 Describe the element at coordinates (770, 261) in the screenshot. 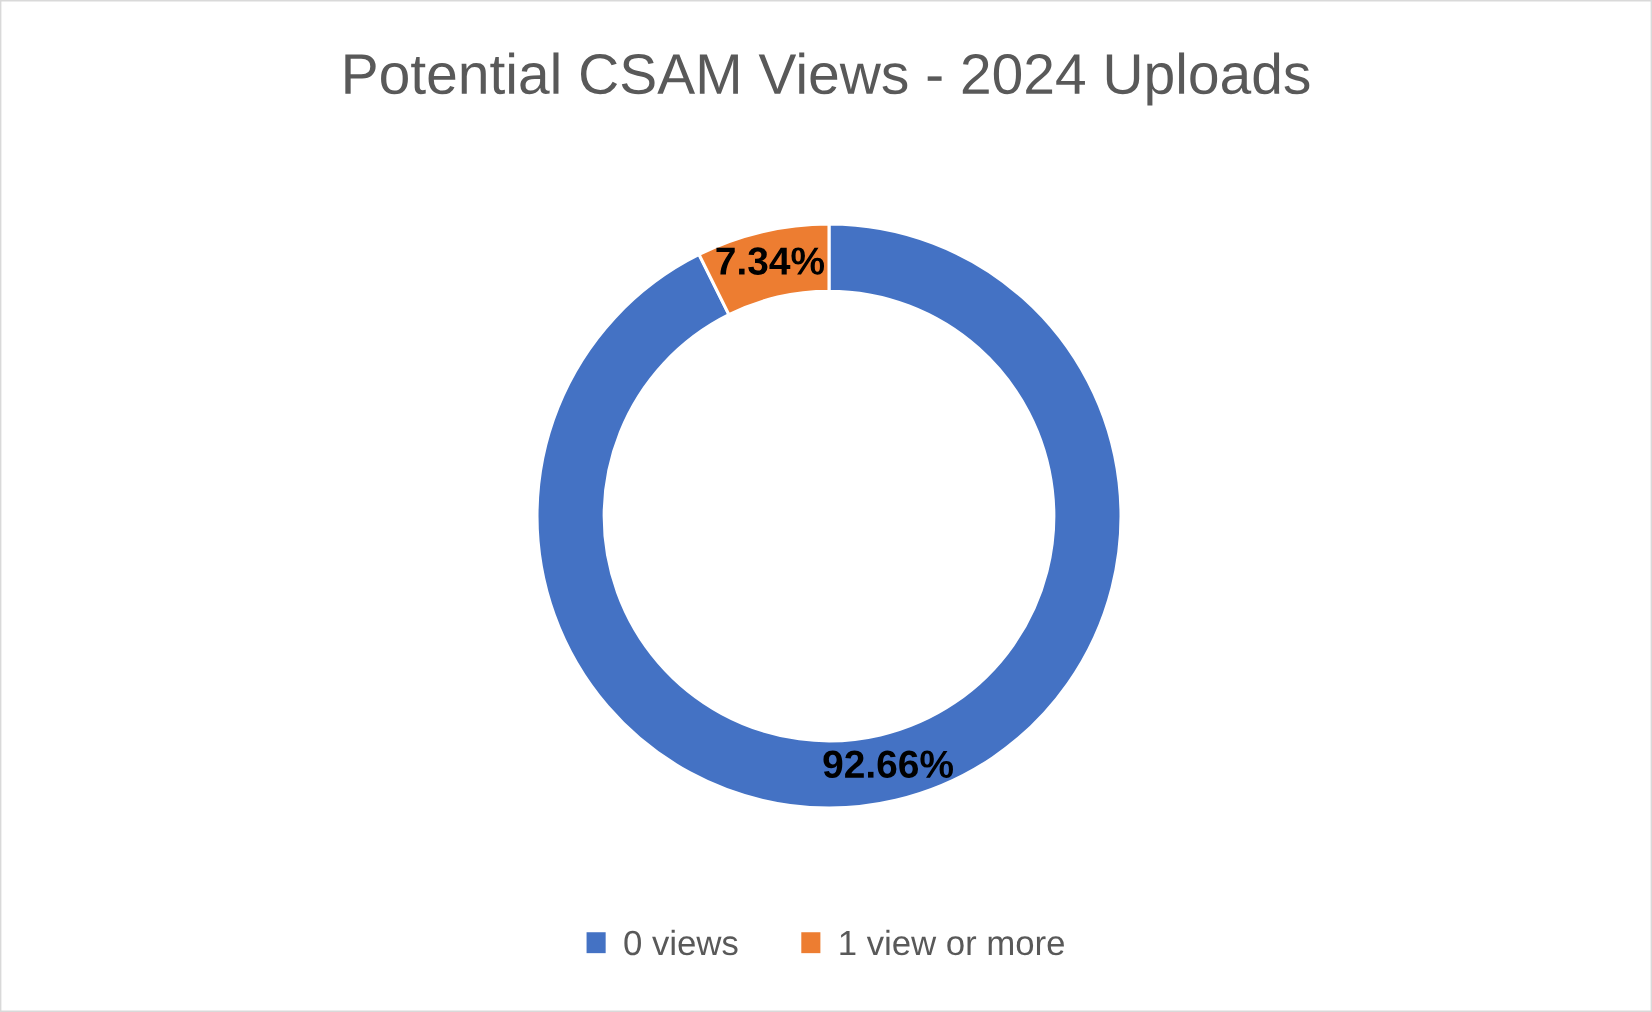

I see `data-label: 7.34%` at that location.